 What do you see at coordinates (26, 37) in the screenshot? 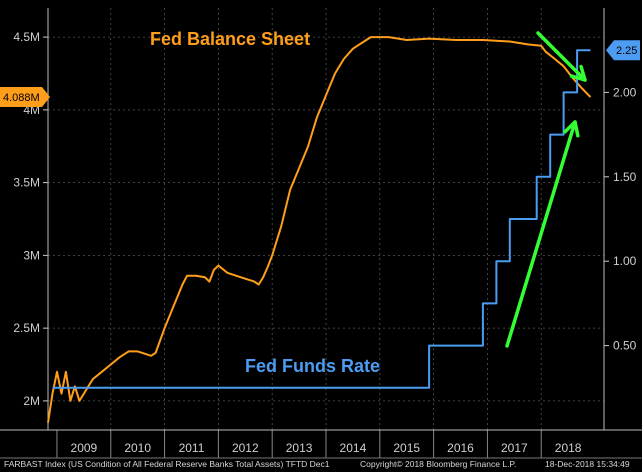
I see `left-tick-label: 4.5M` at bounding box center [26, 37].